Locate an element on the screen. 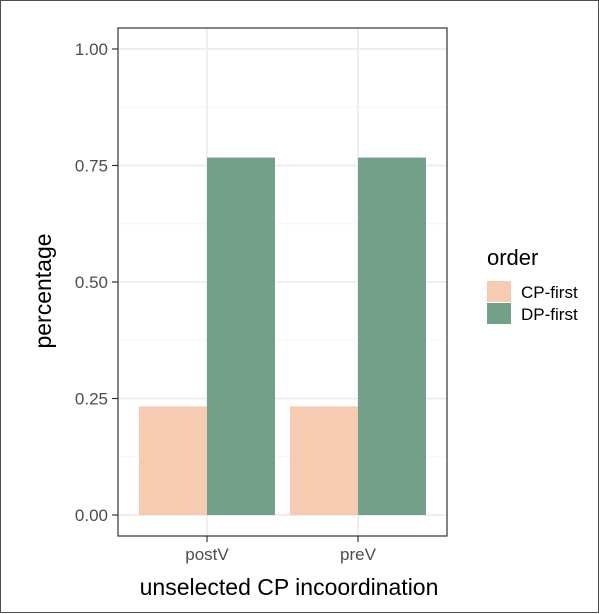  x-axis: postV preV is located at coordinates (281, 550).